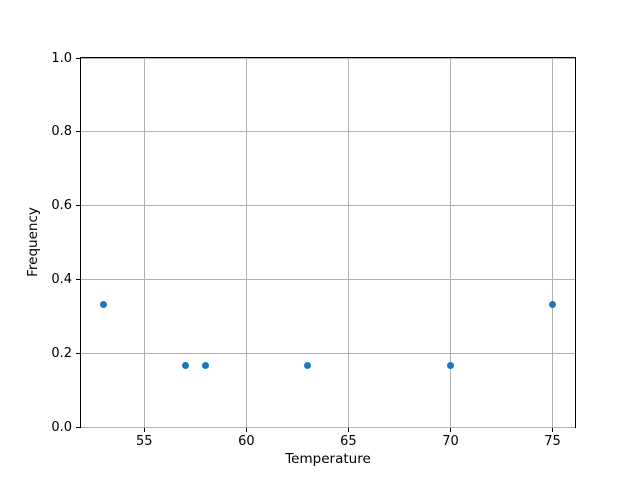 The height and width of the screenshot is (480, 640). What do you see at coordinates (61, 206) in the screenshot?
I see `y-tick-label: 0.6` at bounding box center [61, 206].